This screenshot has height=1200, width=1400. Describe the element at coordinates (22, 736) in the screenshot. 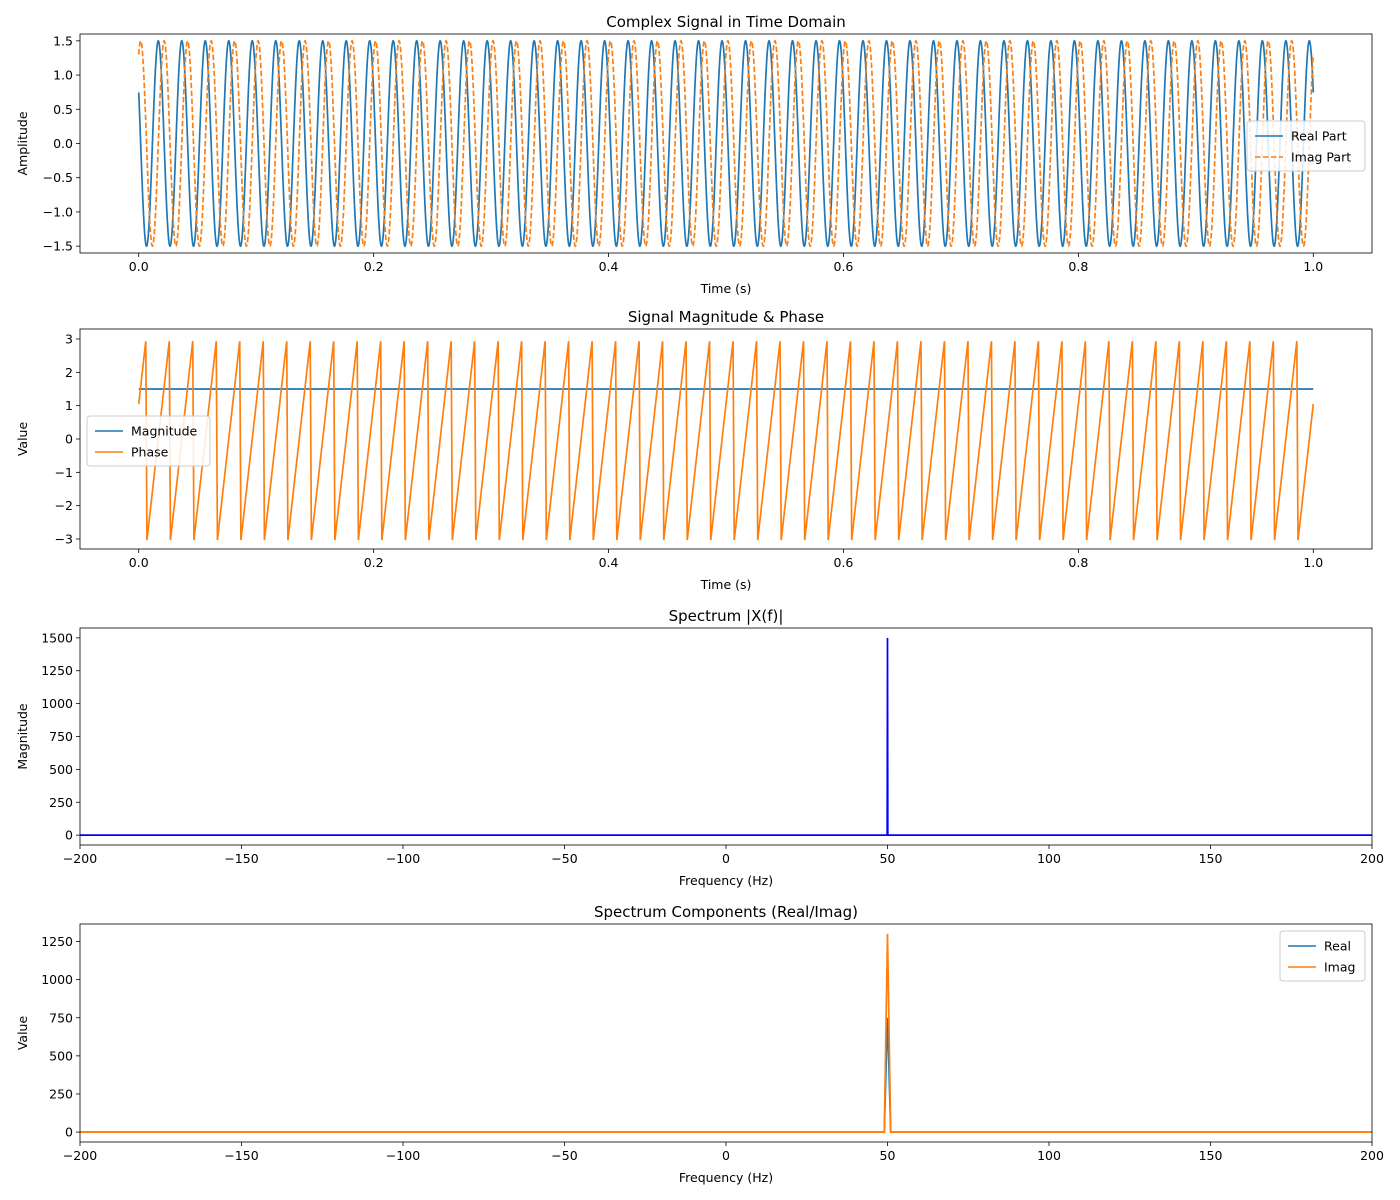

I see `y-axis-label: Magnitude` at that location.